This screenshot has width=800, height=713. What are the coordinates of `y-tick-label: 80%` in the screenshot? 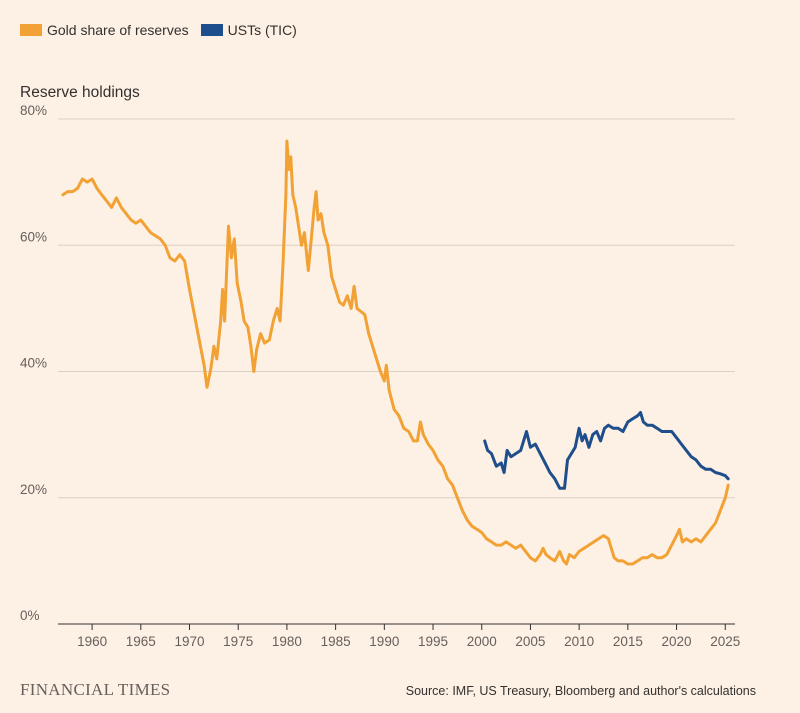 It's located at (33, 110).